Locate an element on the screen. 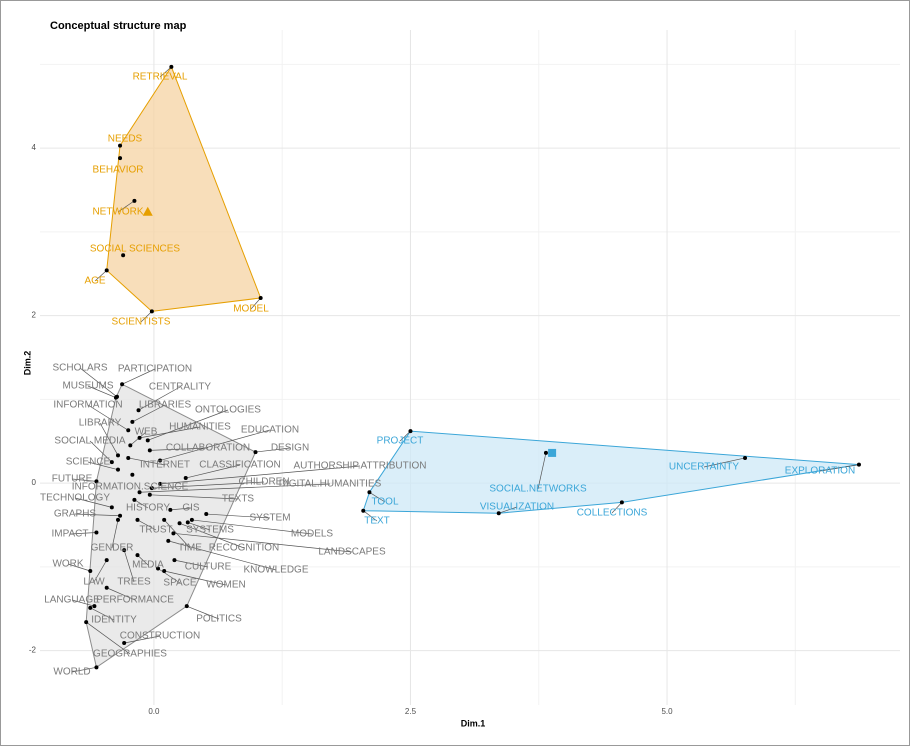  point-label: LIBRARY is located at coordinates (100, 423).